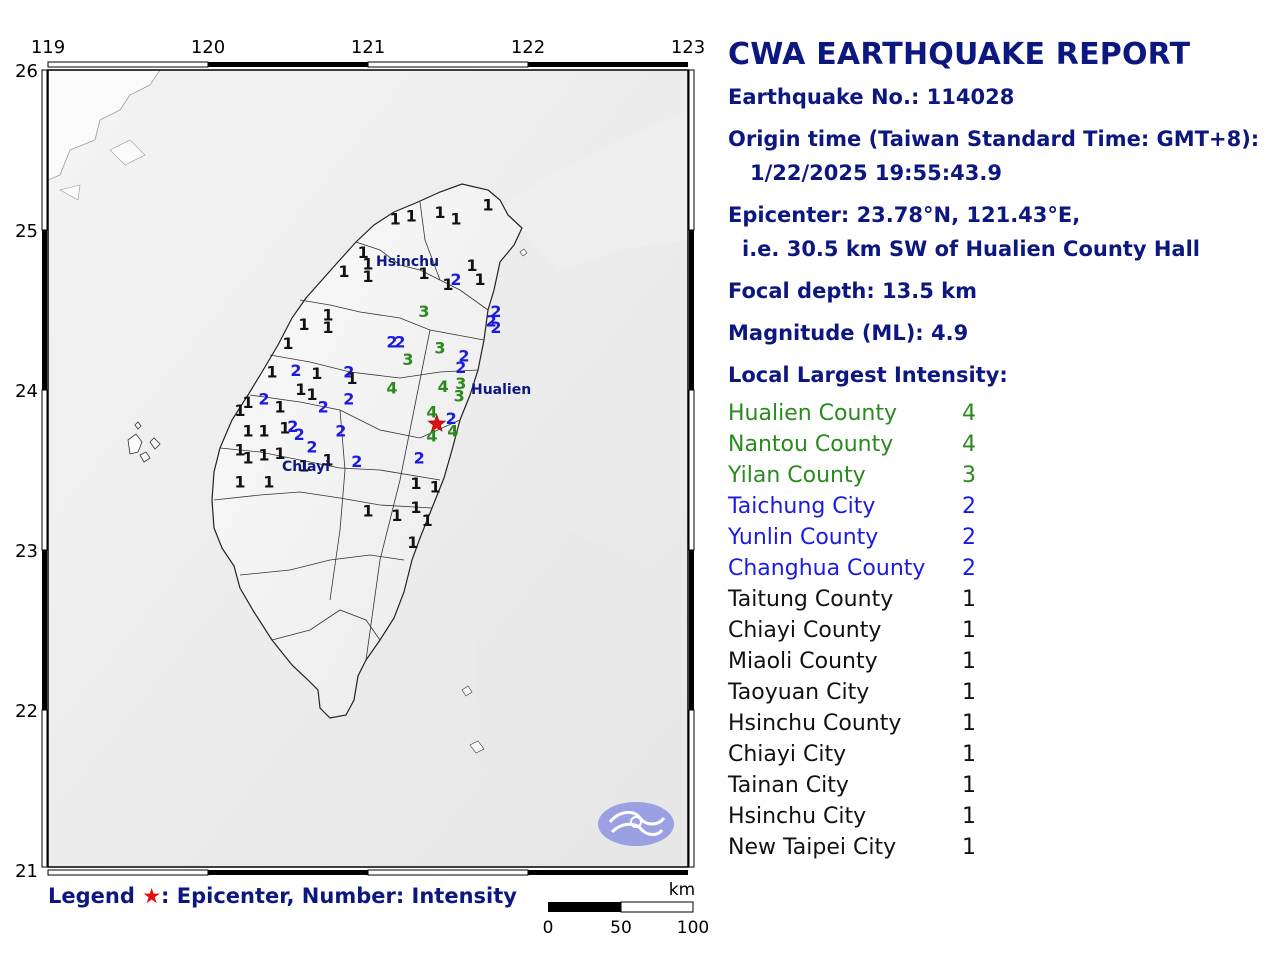 This screenshot has width=1280, height=965. Describe the element at coordinates (998, 599) in the screenshot. I see `intensity-row: Taitung County 1` at that location.